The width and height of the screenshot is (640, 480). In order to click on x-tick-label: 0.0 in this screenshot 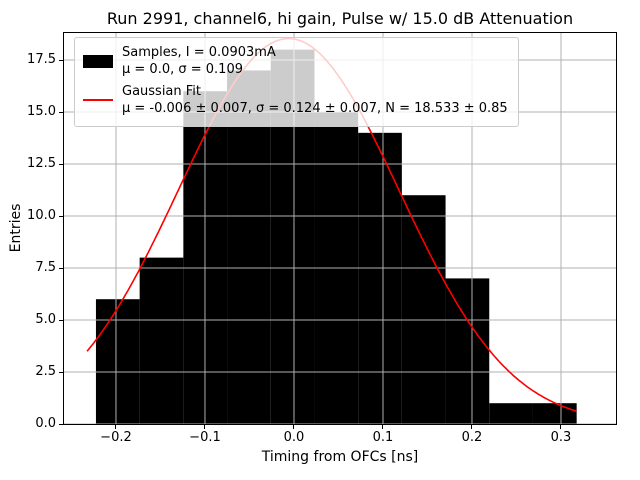, I will do `click(294, 437)`.